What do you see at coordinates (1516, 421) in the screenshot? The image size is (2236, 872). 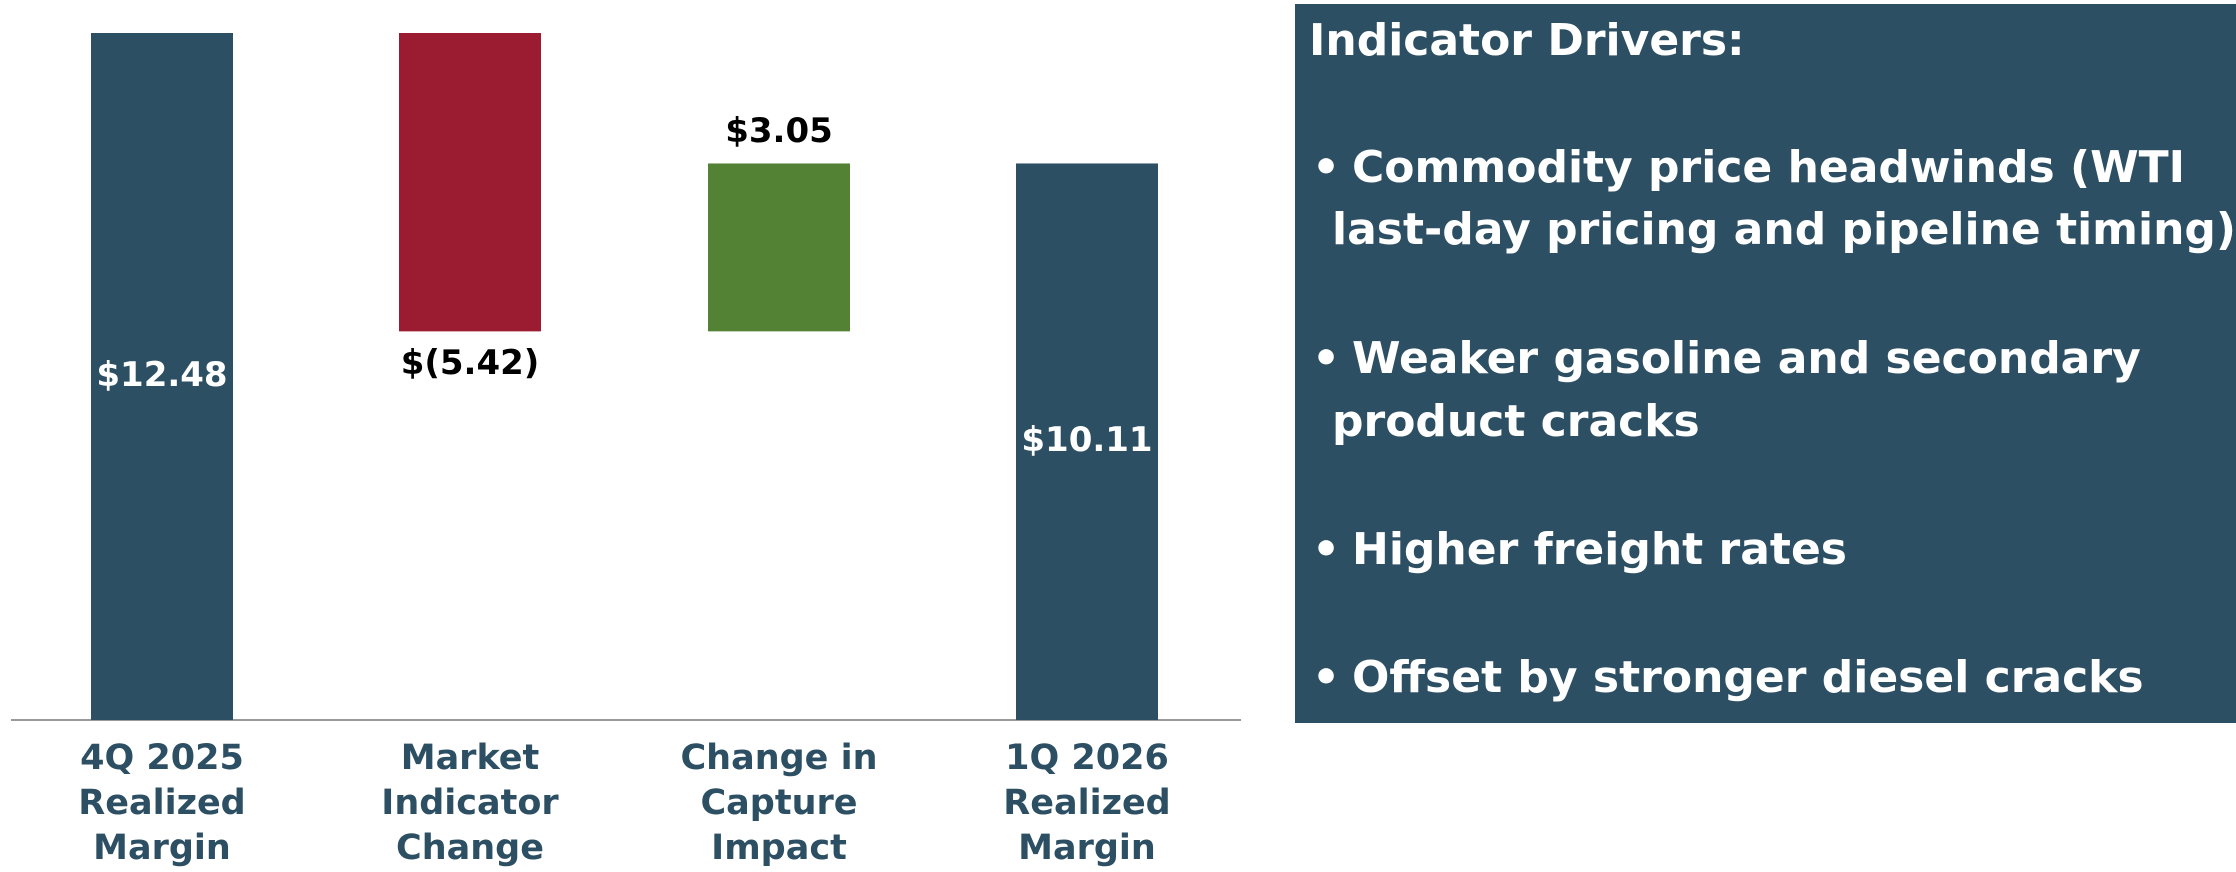 I see `bullet-text: product cracks` at bounding box center [1516, 421].